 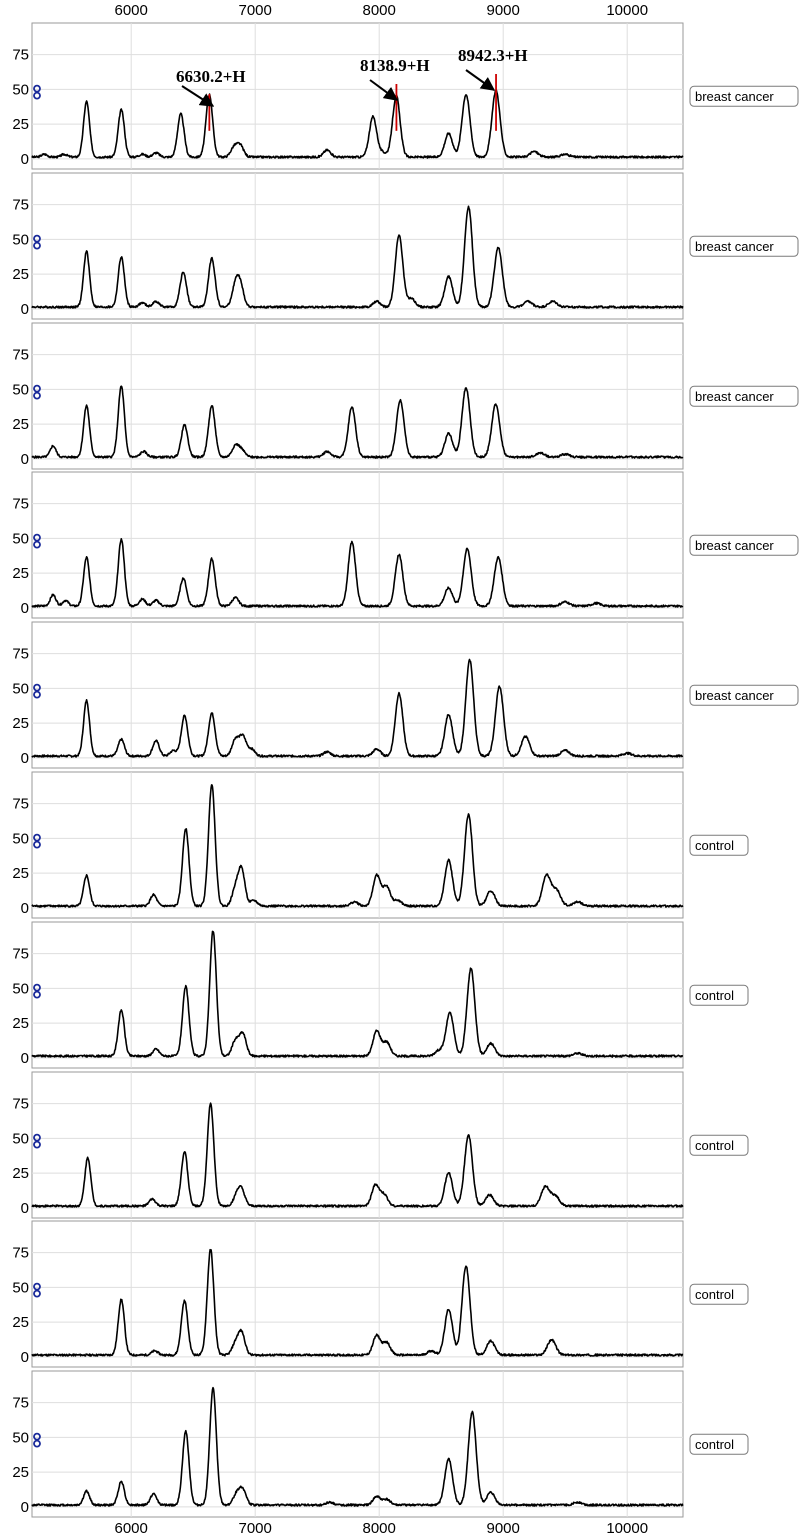 I want to click on annotation-label: 8138.9+H, so click(x=395, y=65).